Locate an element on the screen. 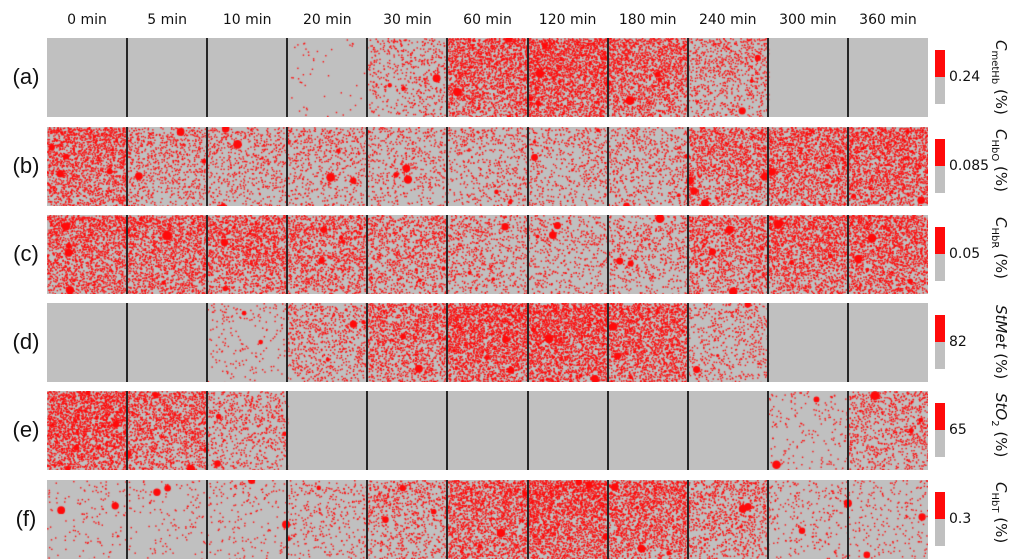 Image resolution: width=1013 pixels, height=559 pixels. quantity-label: StMet (%) is located at coordinates (1001, 342).